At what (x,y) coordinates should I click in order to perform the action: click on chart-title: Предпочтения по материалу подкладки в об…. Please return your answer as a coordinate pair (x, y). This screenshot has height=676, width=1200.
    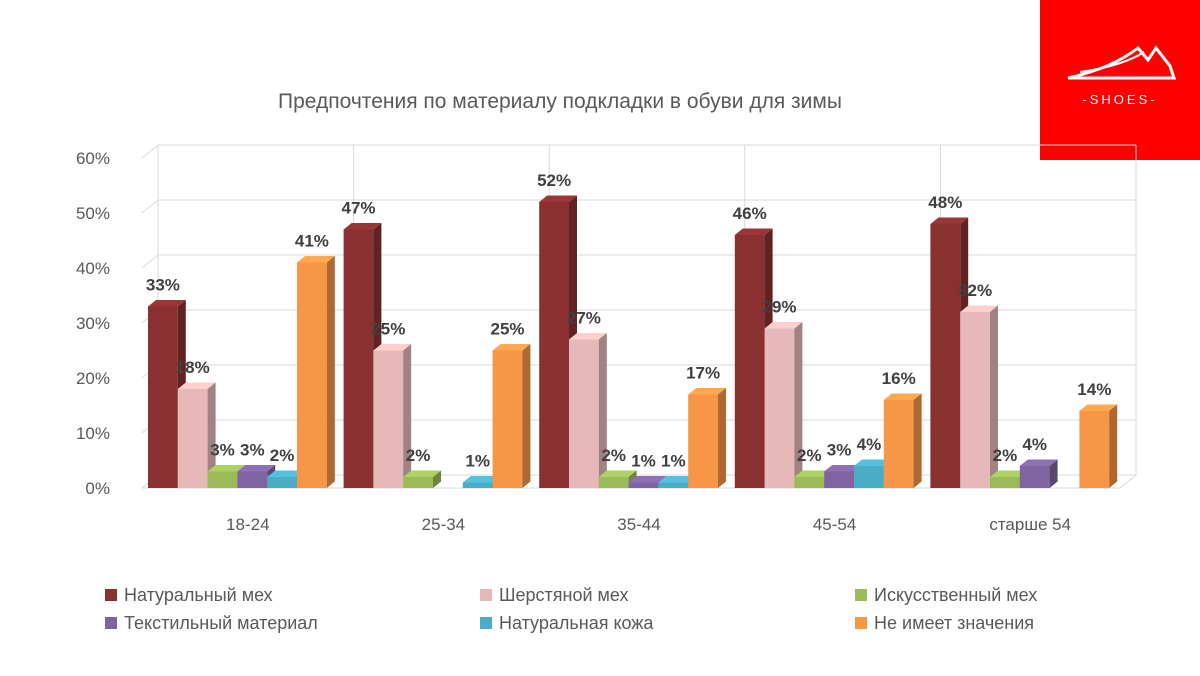
    Looking at the image, I should click on (560, 101).